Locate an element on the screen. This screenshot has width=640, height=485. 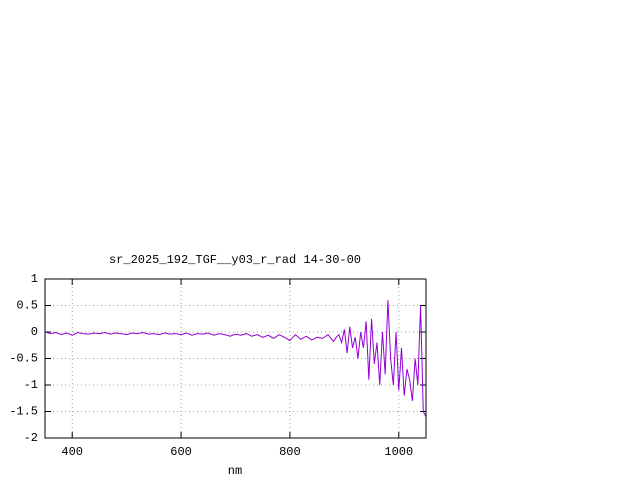
y-tick-label: 0.5 is located at coordinates (27, 306).